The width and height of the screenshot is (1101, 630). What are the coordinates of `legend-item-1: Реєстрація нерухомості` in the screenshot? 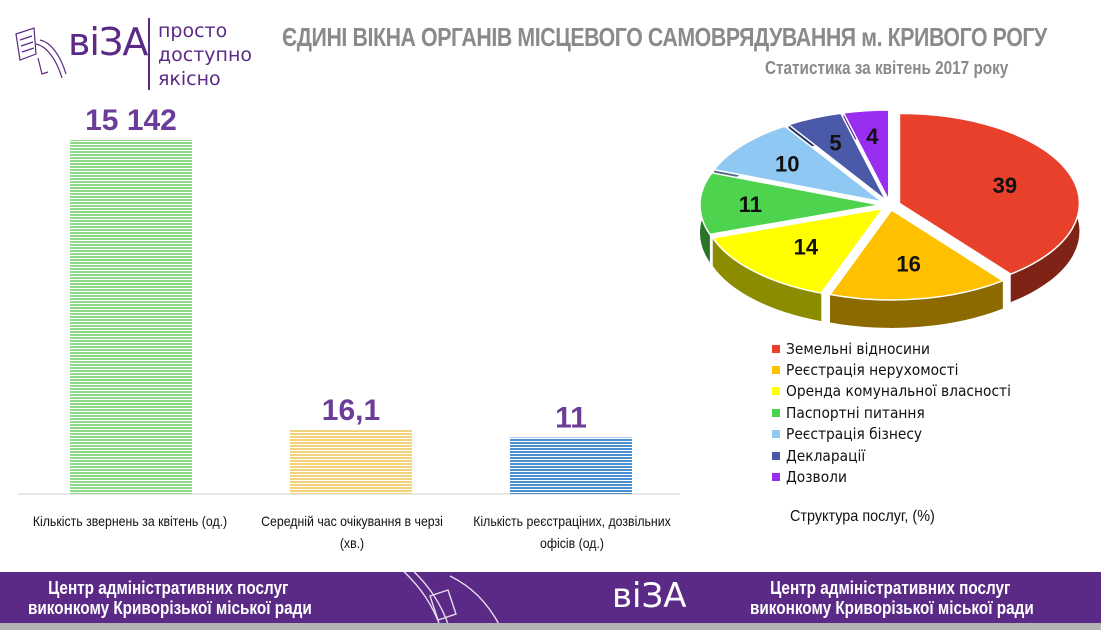 It's located at (901, 369).